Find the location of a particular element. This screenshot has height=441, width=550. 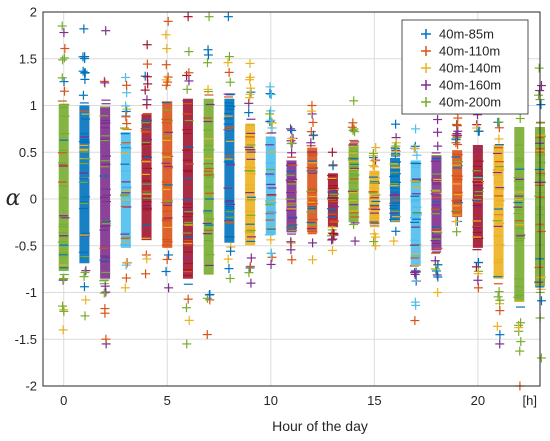

legend-item: 40m-85m is located at coordinates (457, 34).